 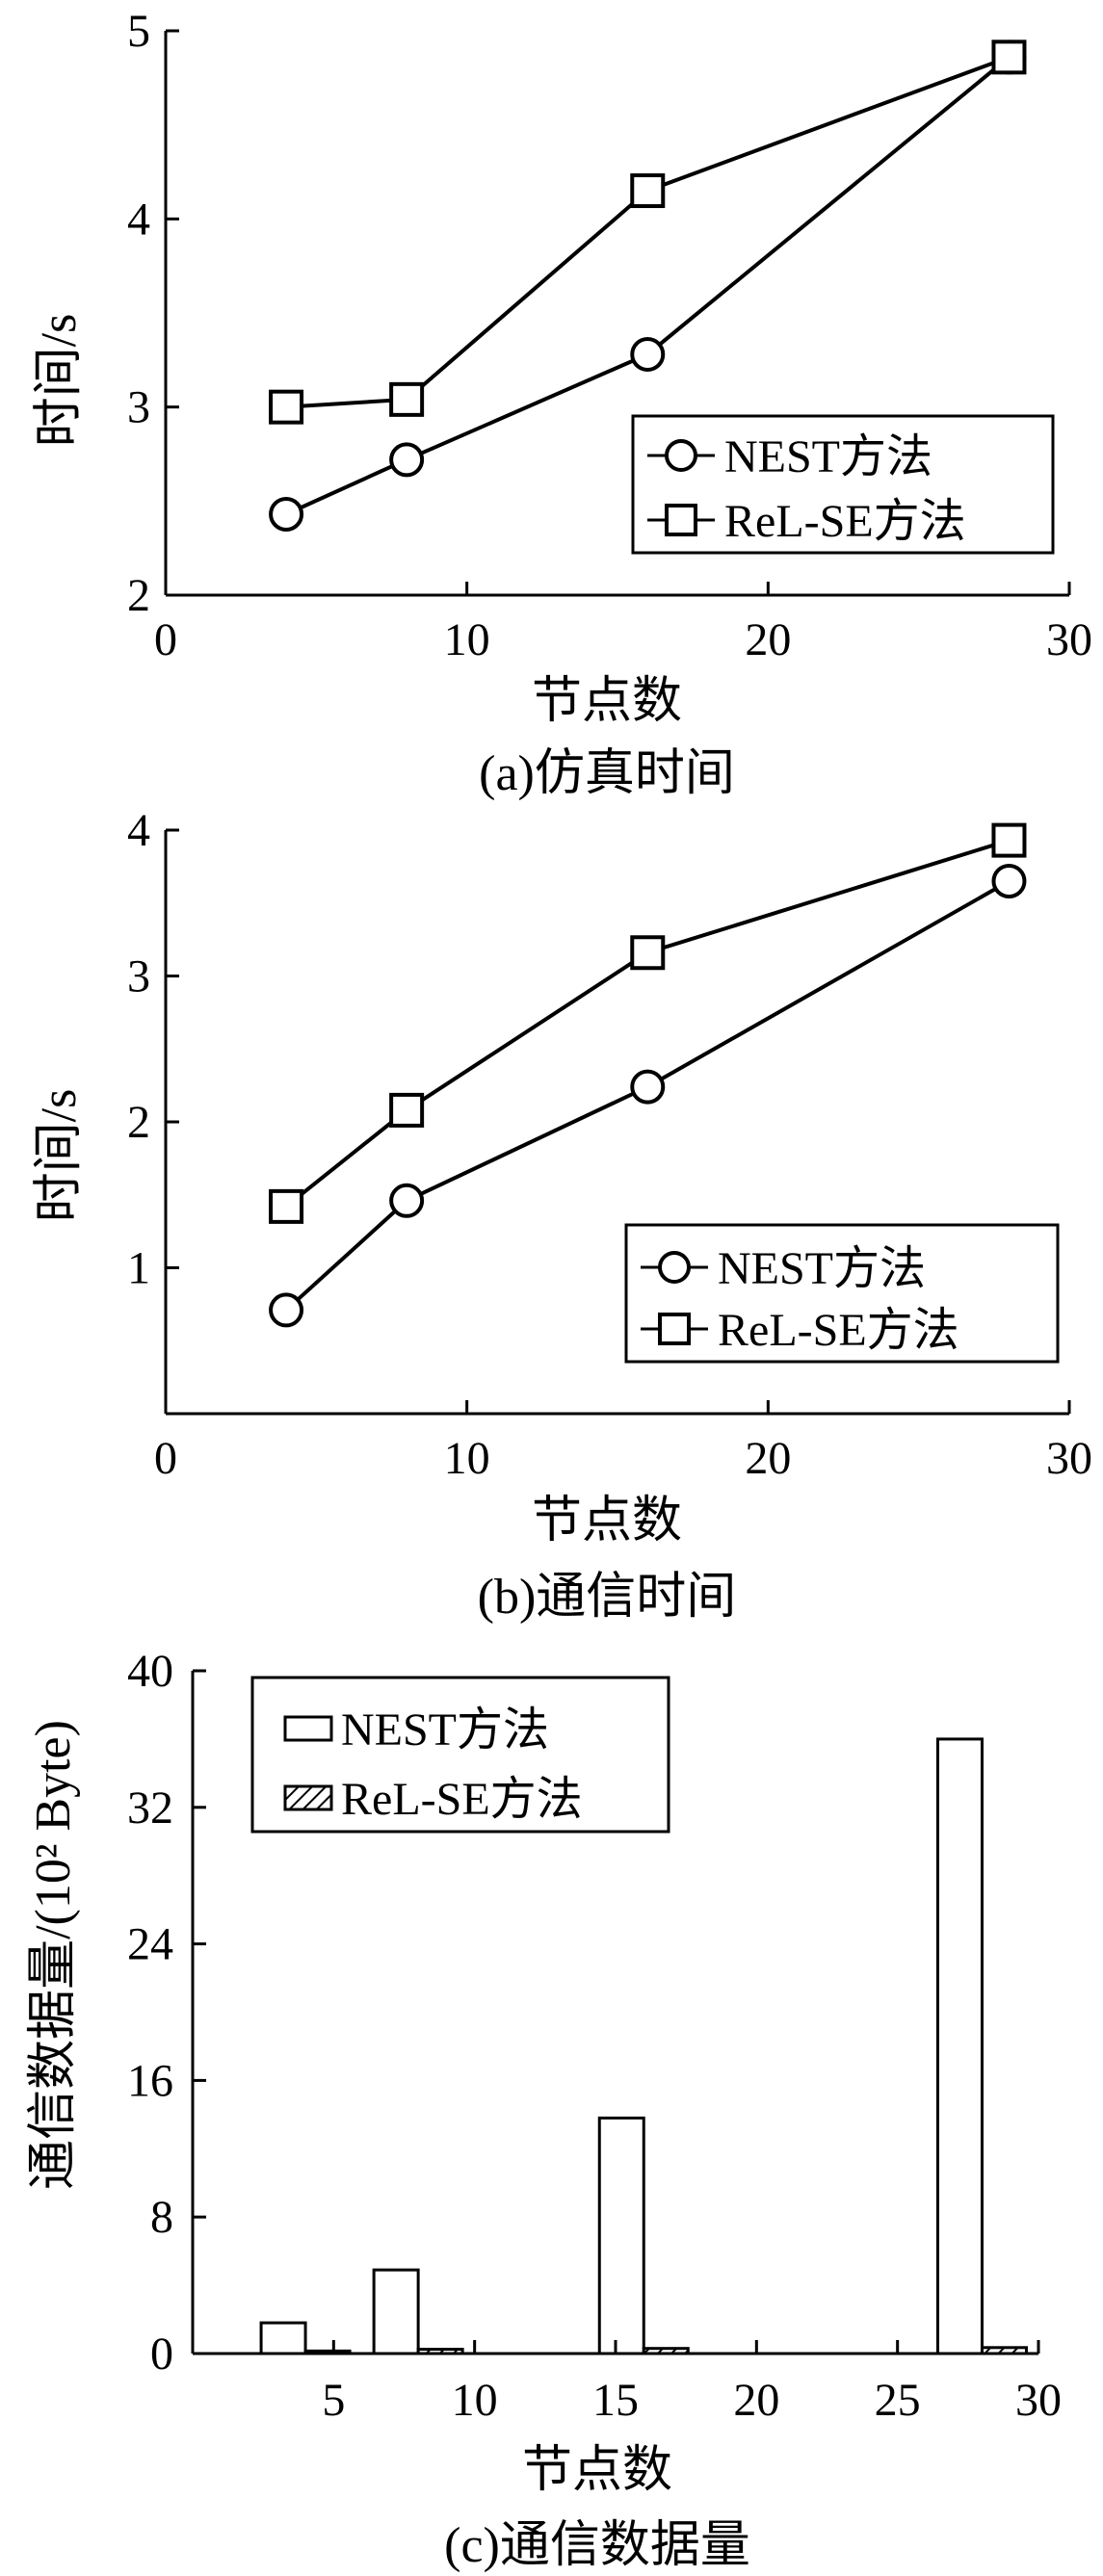 What do you see at coordinates (138, 31) in the screenshot?
I see `chart-a-ytick-label: 5` at bounding box center [138, 31].